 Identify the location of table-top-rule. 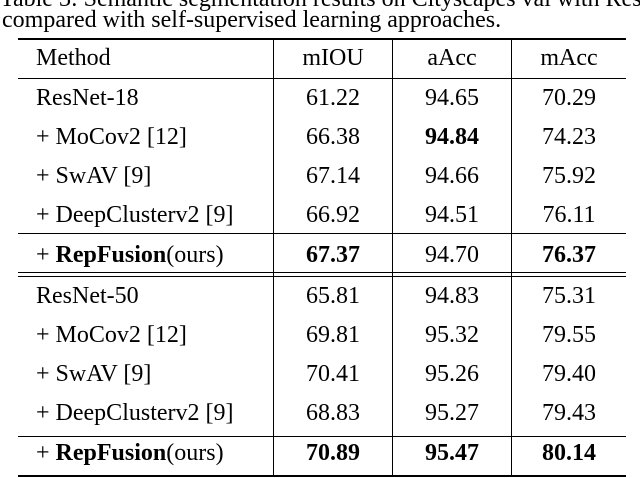
(322, 39).